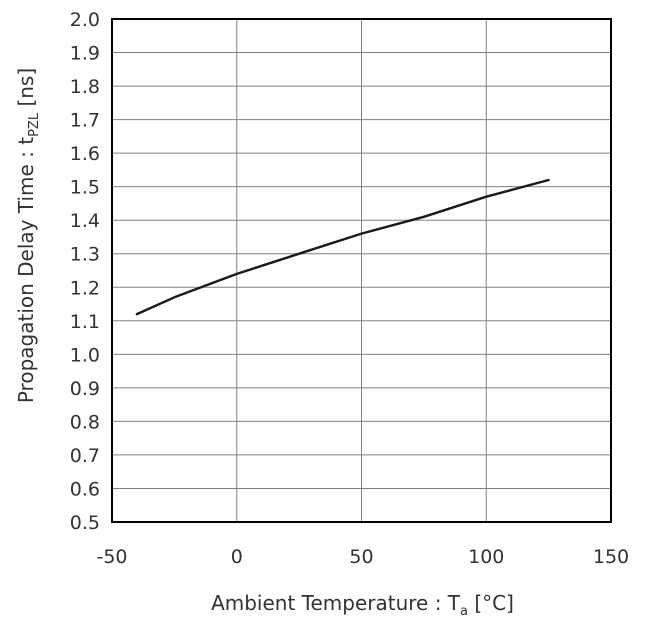  What do you see at coordinates (85, 322) in the screenshot?
I see `y-tick-label: 1.1` at bounding box center [85, 322].